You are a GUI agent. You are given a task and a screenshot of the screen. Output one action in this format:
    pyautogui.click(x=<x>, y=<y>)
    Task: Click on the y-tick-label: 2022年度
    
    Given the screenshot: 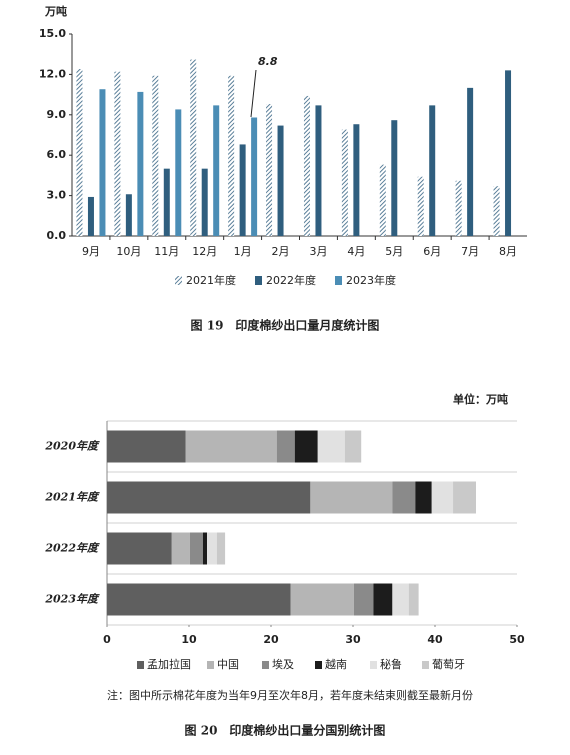 What is the action you would take?
    pyautogui.click(x=72, y=548)
    